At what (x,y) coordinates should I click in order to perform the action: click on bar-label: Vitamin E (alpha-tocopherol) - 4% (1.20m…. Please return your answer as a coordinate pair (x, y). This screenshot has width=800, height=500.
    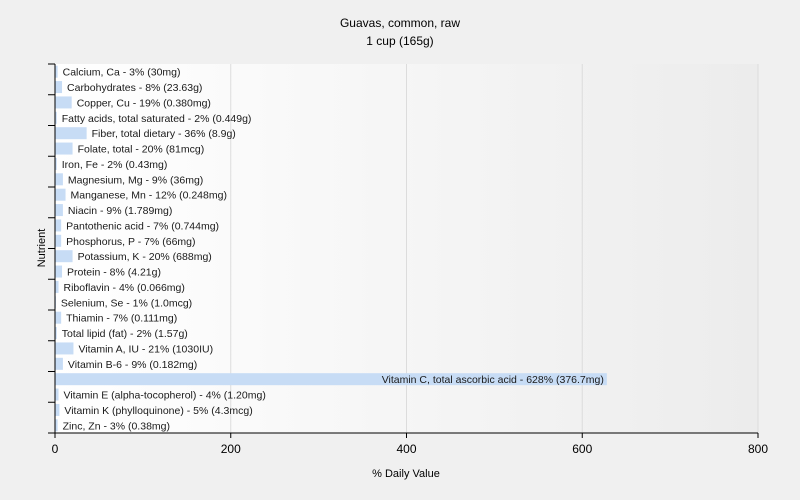
    Looking at the image, I should click on (165, 396).